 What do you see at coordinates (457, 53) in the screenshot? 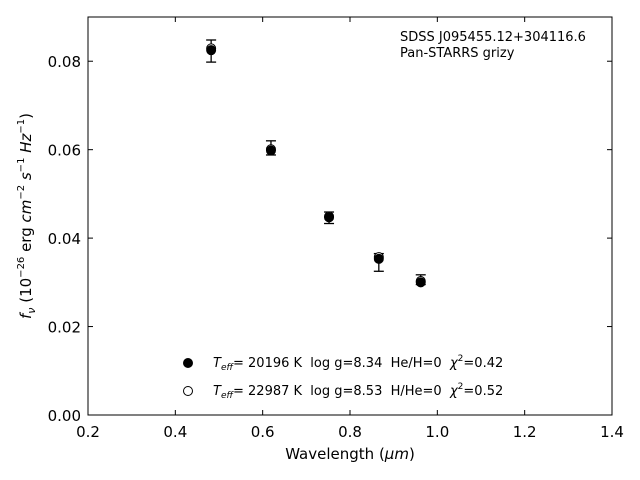
I see `survey-annotation: Pan-STARRS grizy` at bounding box center [457, 53].